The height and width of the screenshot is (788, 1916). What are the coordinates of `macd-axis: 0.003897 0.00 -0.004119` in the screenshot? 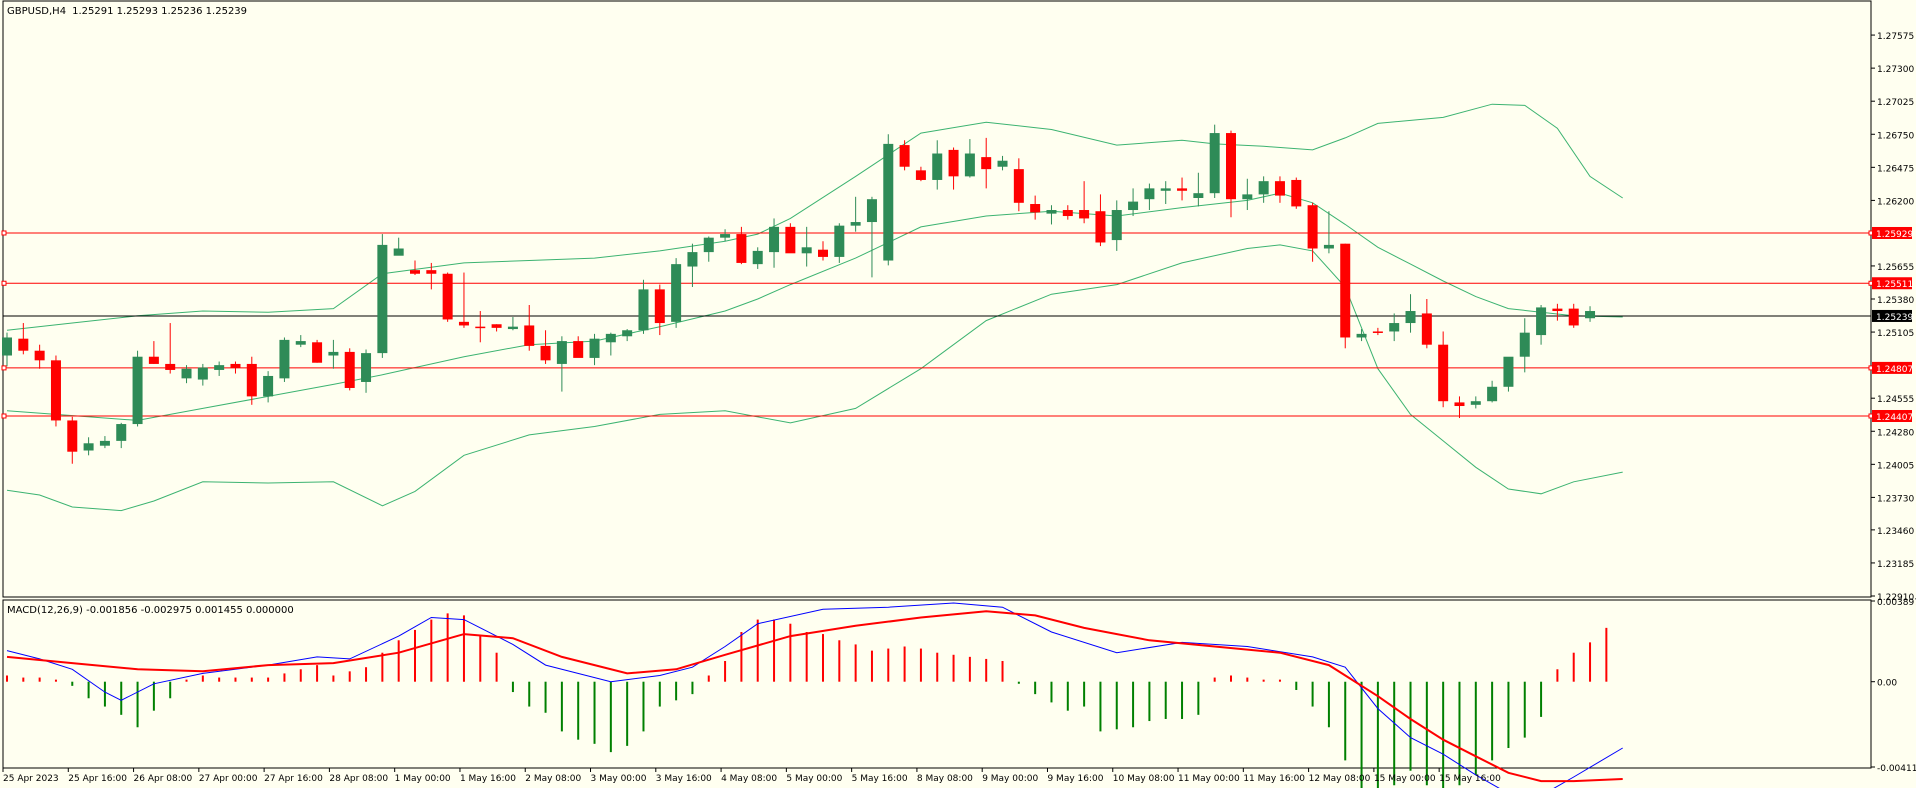 It's located at (1893, 686).